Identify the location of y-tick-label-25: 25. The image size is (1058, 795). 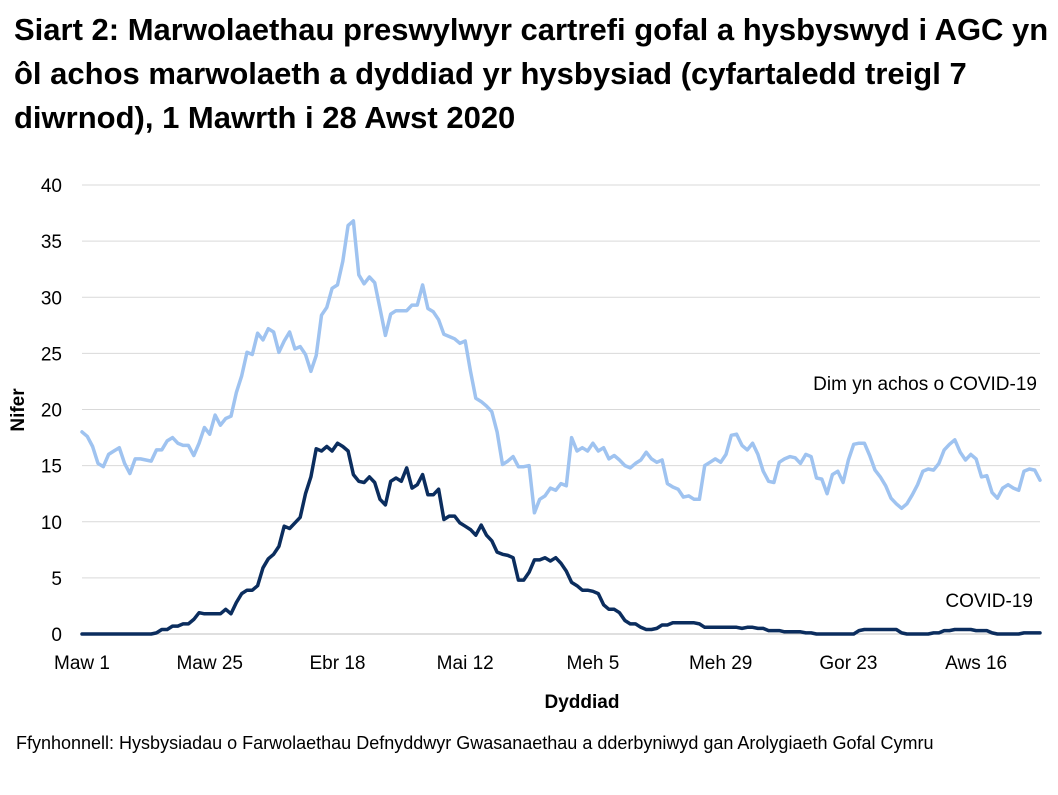
(51, 354).